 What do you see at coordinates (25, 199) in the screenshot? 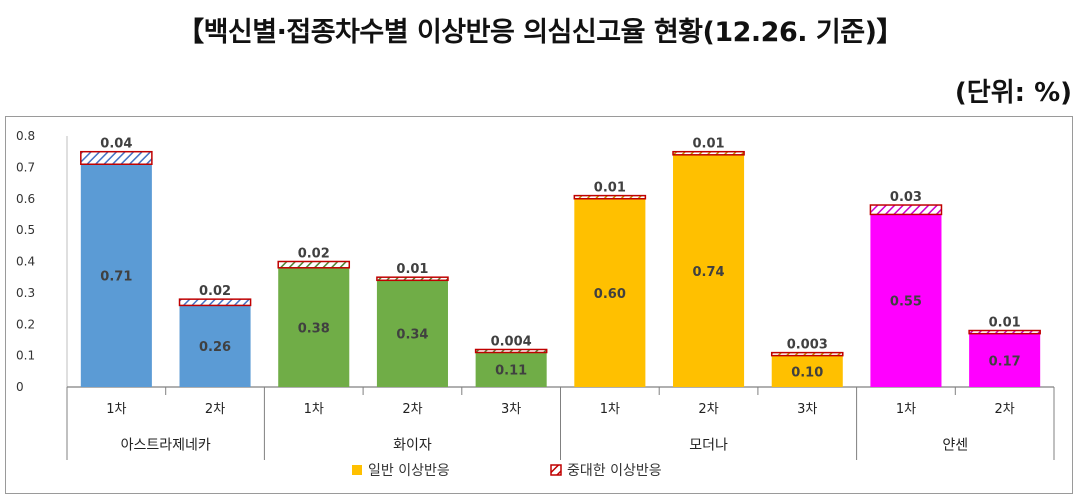
I see `y-tick-label: 0.6` at bounding box center [25, 199].